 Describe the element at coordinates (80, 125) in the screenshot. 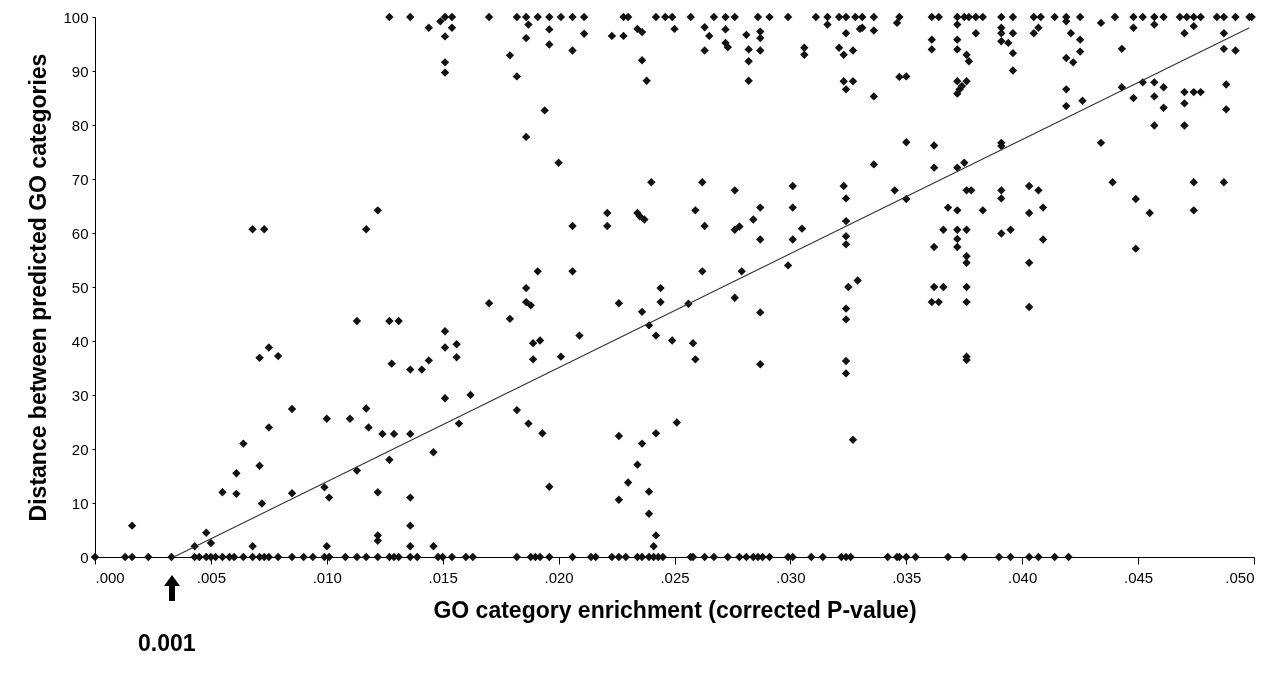

I see `y-tick-label: 80` at that location.